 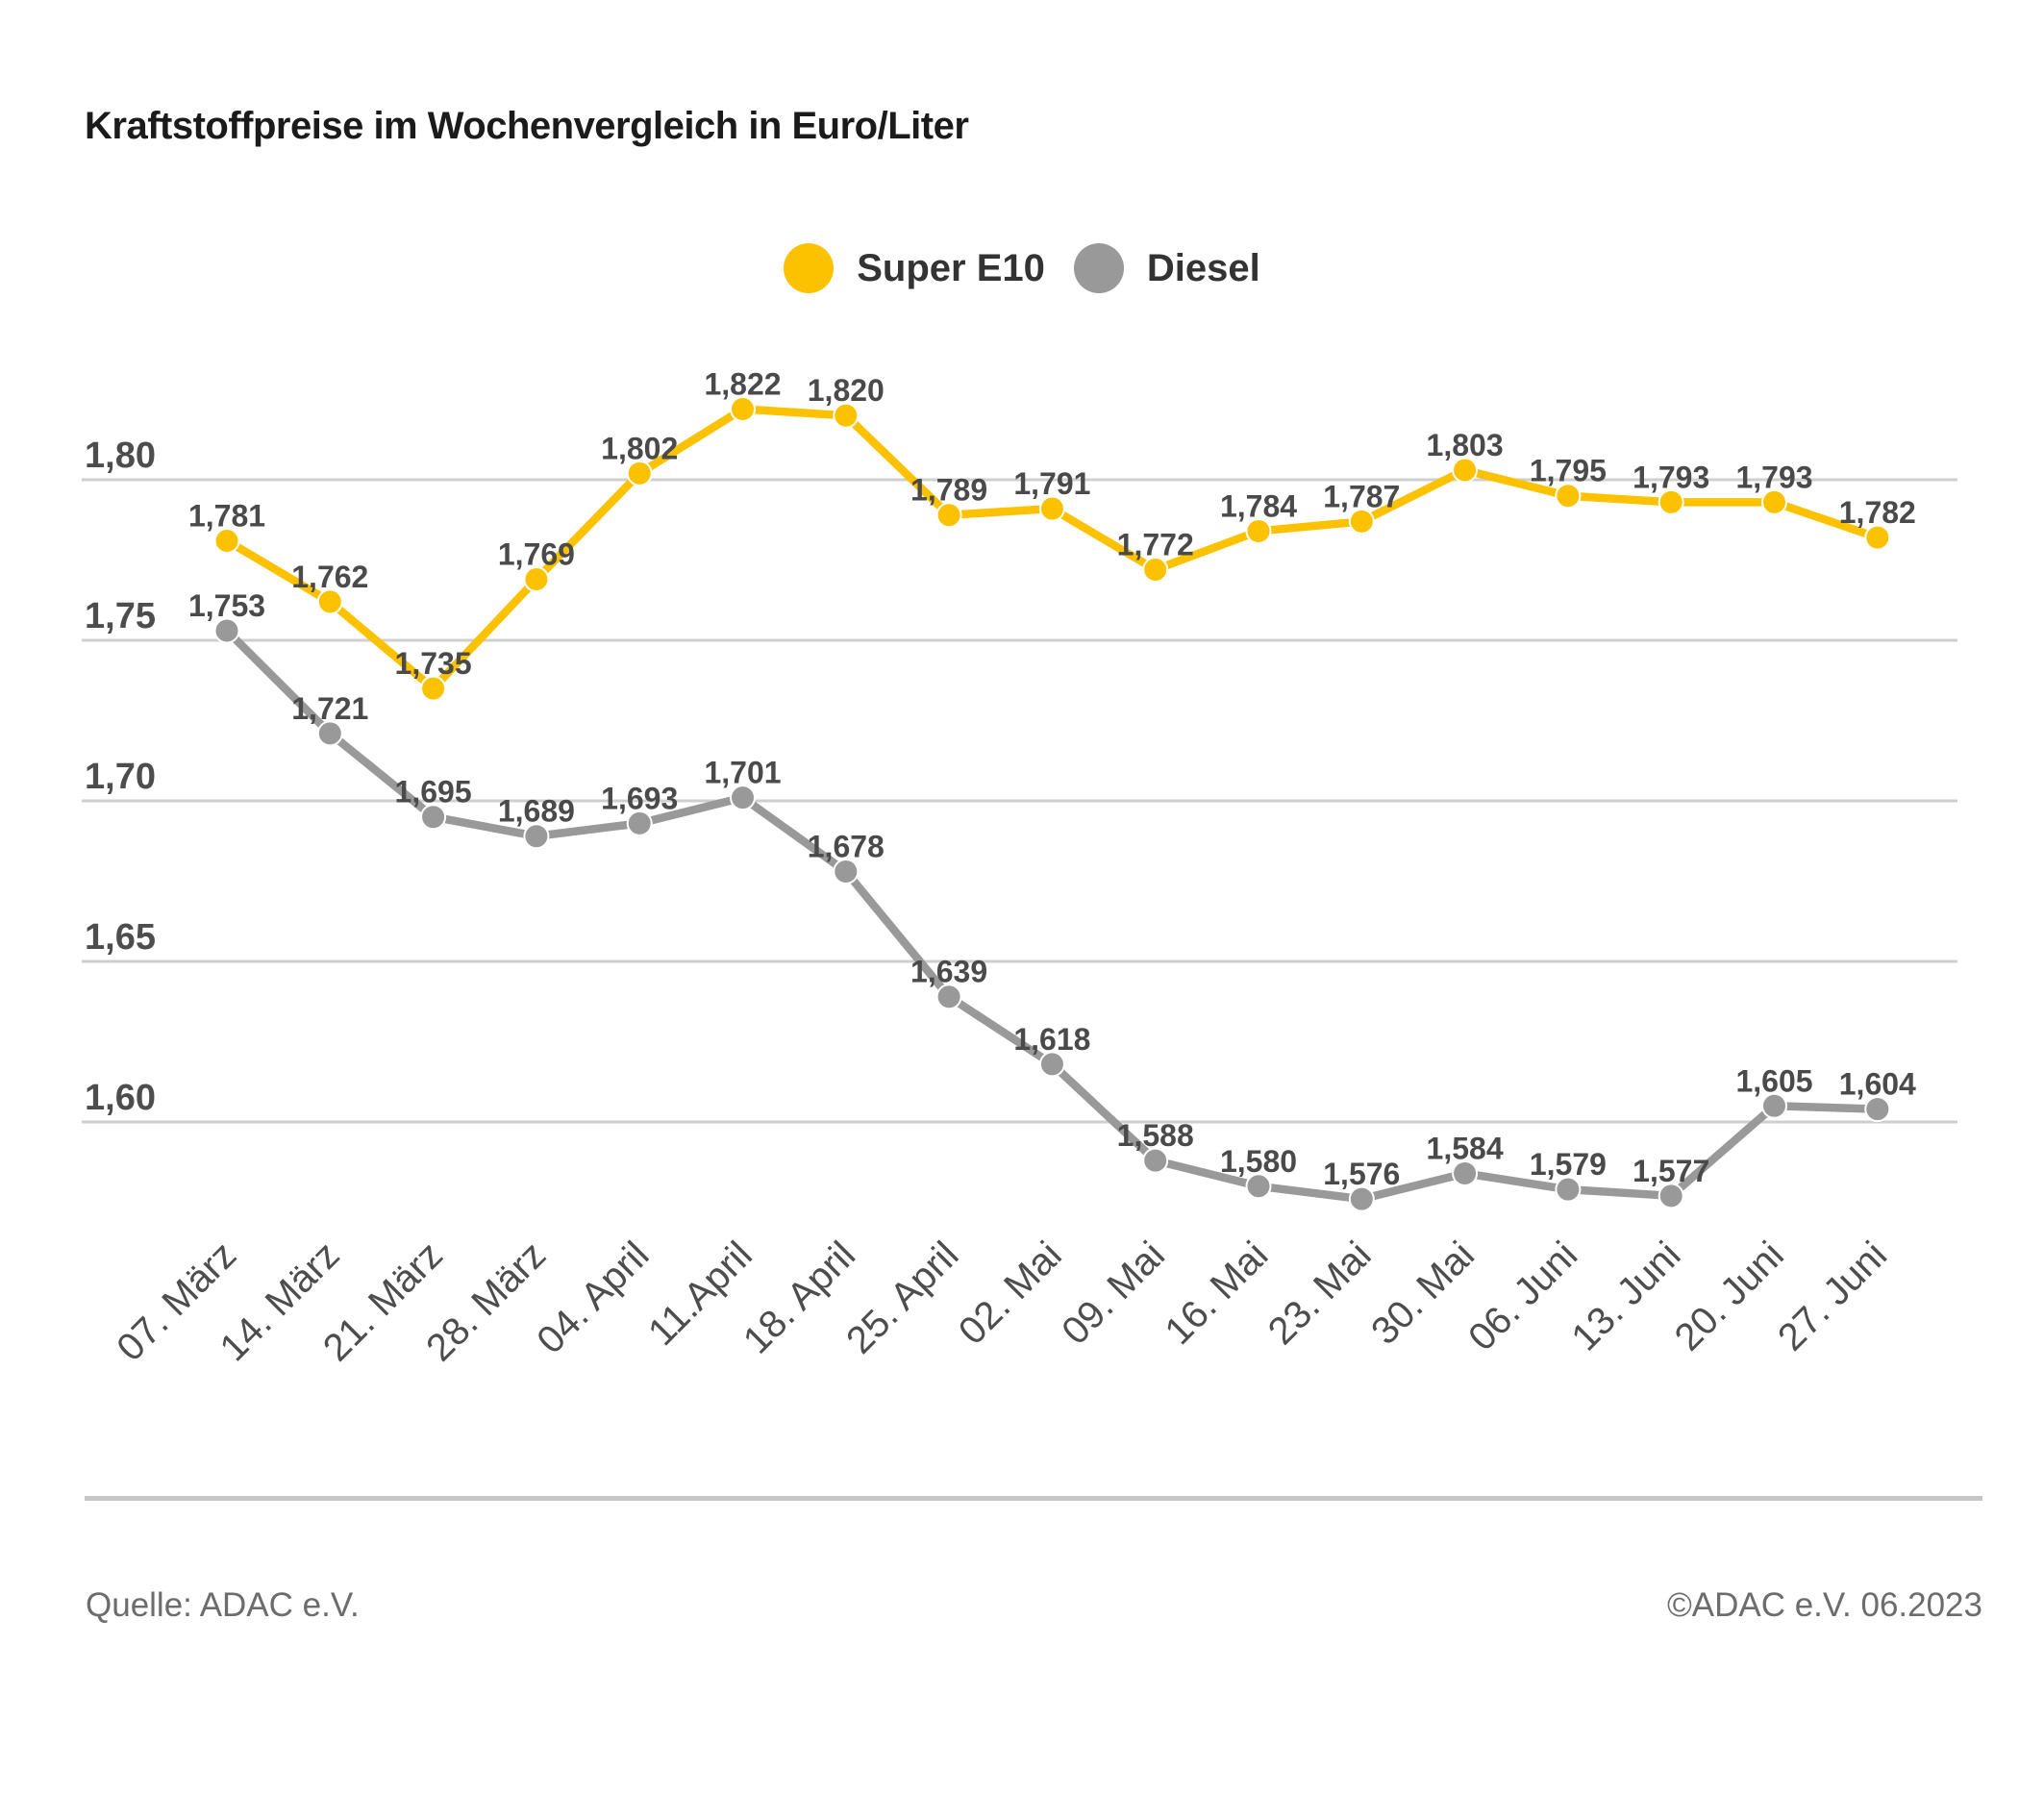 I want to click on legend-label-super-e10: Super E10, so click(x=951, y=267).